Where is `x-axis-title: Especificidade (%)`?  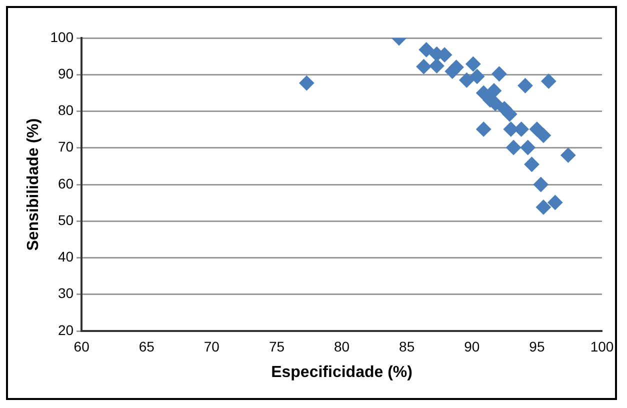 x-axis-title: Especificidade (%) is located at coordinates (341, 372).